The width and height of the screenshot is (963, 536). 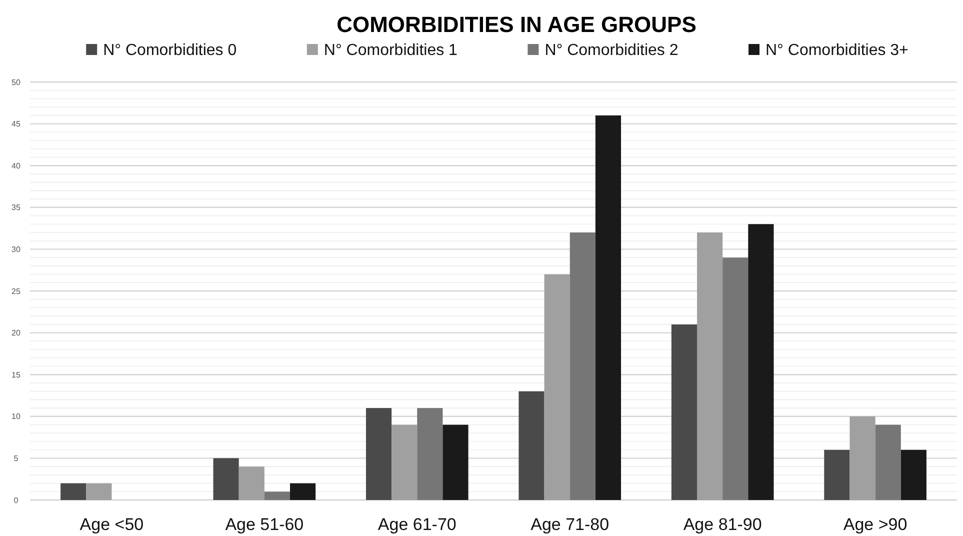 I want to click on y-tick-label: 30, so click(x=16, y=249).